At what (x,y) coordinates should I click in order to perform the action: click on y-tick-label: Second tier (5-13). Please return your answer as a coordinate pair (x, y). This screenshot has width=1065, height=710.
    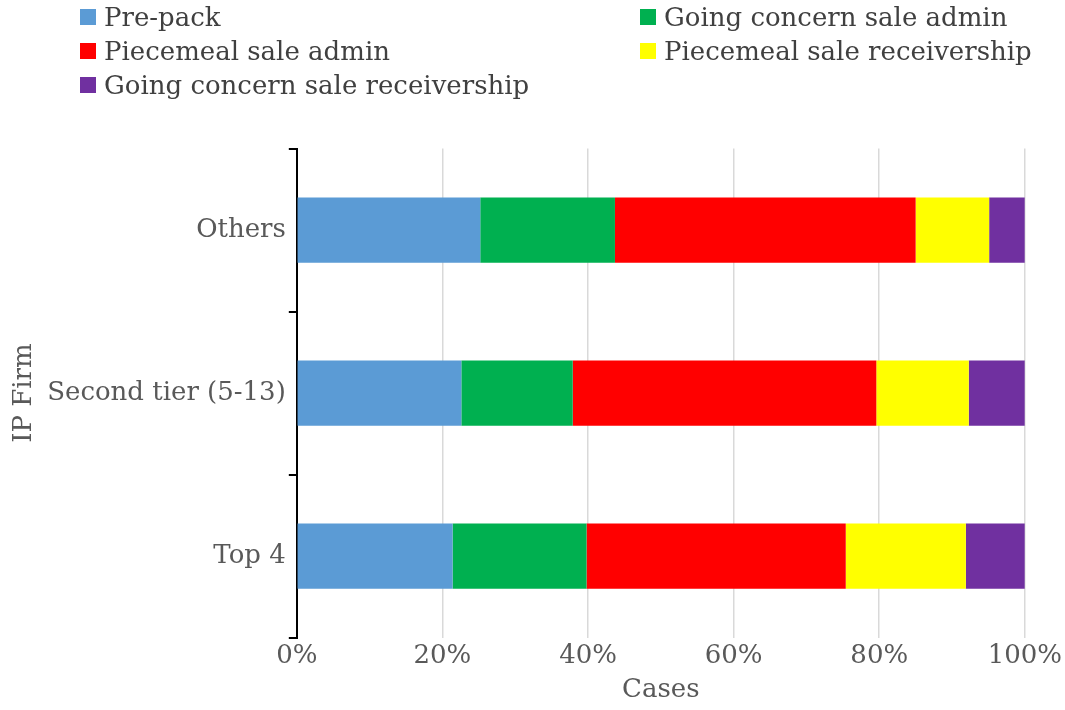
    Looking at the image, I should click on (166, 390).